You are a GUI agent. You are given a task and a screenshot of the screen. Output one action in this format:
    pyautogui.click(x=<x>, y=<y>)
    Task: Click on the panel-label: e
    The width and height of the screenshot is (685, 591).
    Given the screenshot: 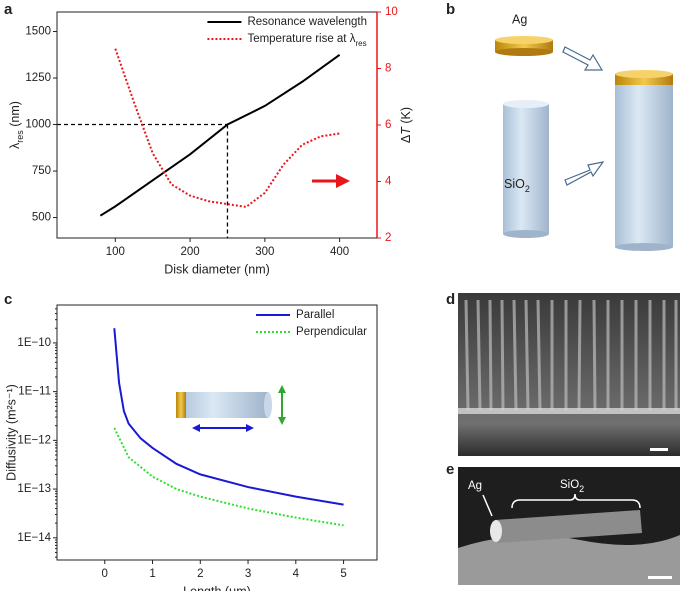 What is the action you would take?
    pyautogui.click(x=450, y=469)
    